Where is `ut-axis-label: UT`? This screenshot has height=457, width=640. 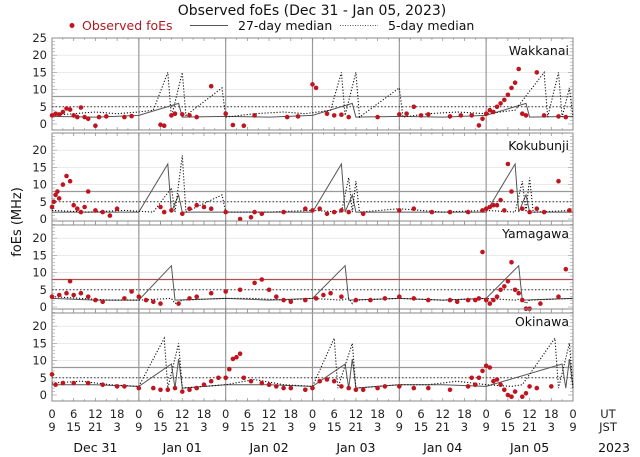
ut-axis-label: UT is located at coordinates (608, 414).